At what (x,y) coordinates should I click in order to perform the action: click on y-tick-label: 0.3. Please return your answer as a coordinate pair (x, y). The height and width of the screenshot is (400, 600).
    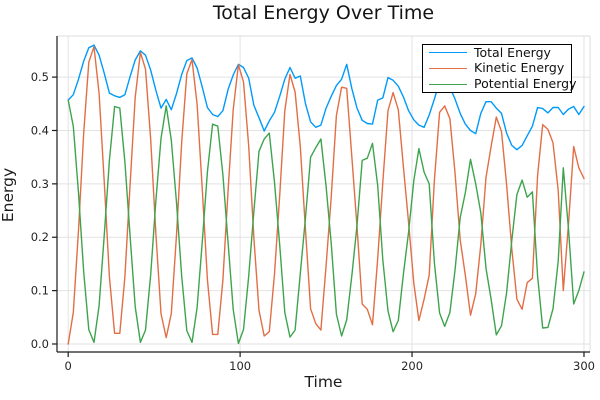
    Looking at the image, I should click on (40, 184).